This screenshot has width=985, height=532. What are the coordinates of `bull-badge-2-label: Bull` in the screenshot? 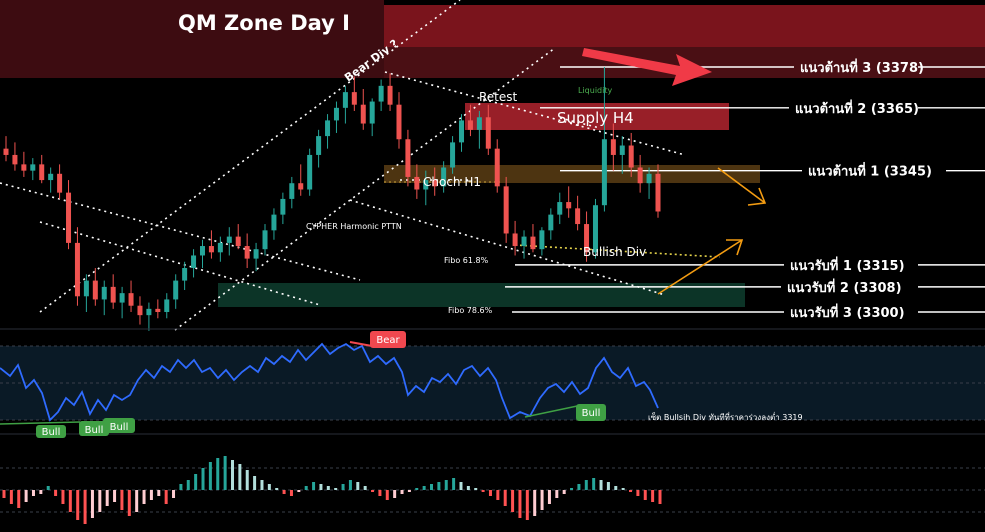 It's located at (94, 430).